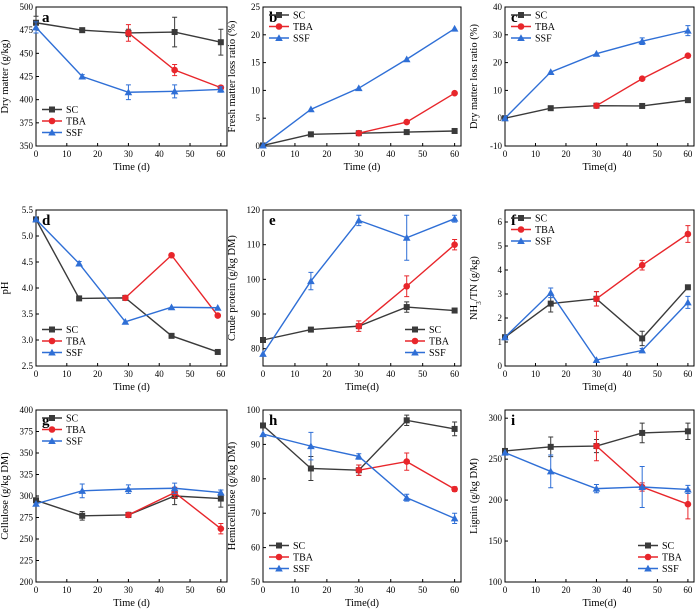  I want to click on panel-letter: h, so click(273, 421).